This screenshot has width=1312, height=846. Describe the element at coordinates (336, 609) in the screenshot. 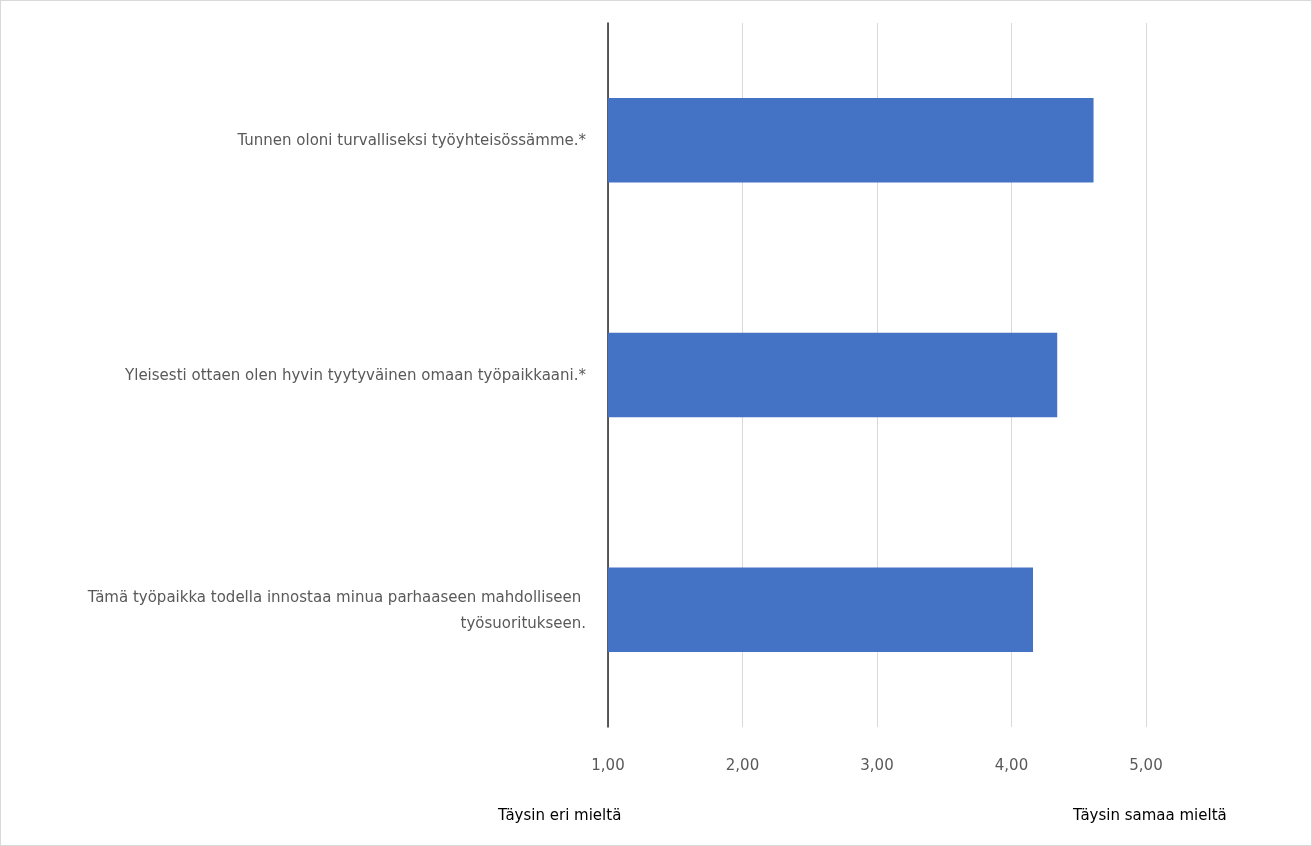

I see `y-tick-label: Tämä työpaikka todella innostaa minua parhaaseen mahdolliseen työsuoritukseen.` at that location.